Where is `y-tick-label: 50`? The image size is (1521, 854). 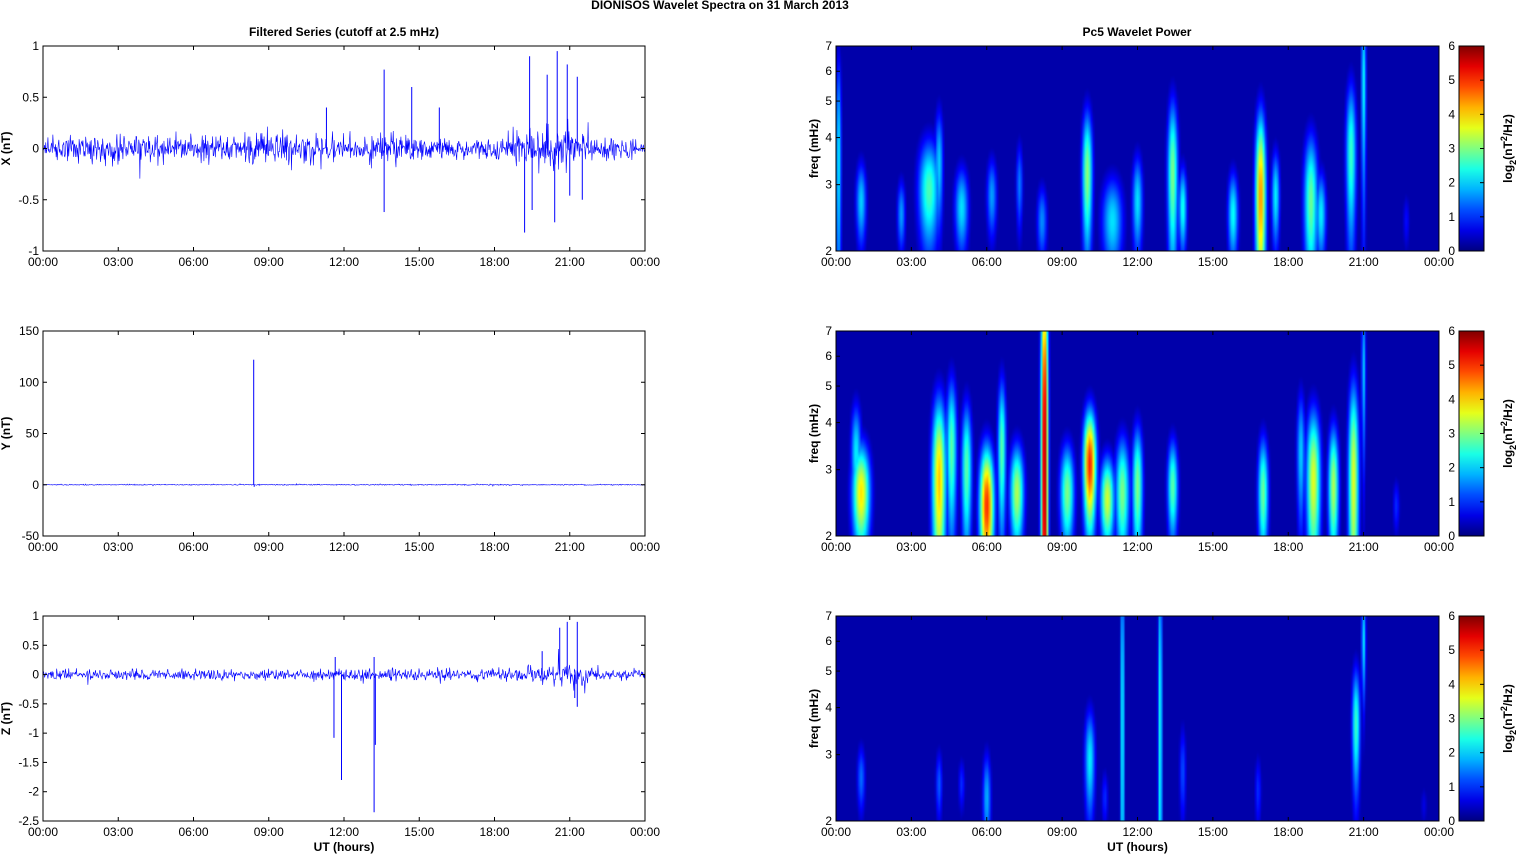
y-tick-label: 50 is located at coordinates (33, 434).